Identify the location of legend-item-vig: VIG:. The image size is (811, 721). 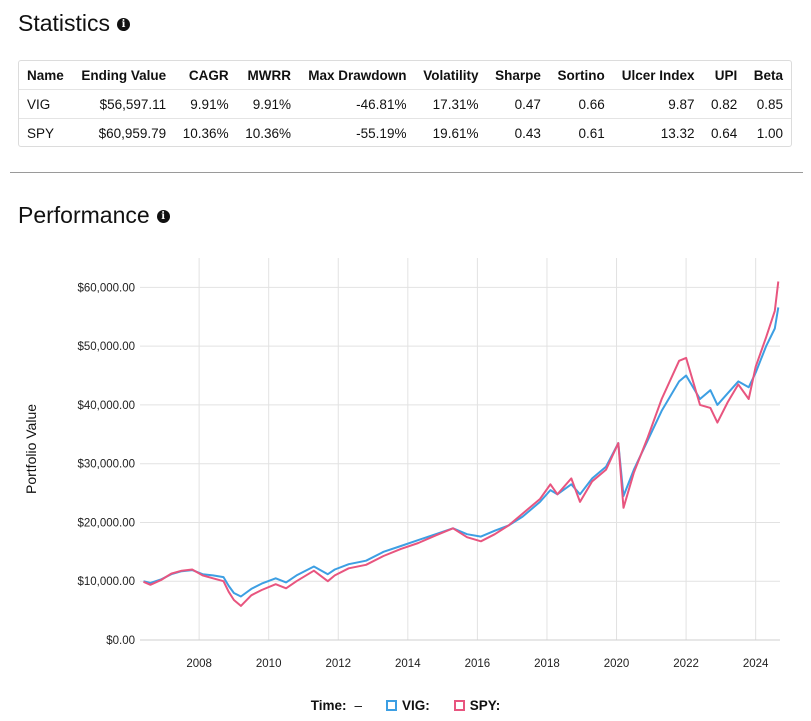
(408, 705).